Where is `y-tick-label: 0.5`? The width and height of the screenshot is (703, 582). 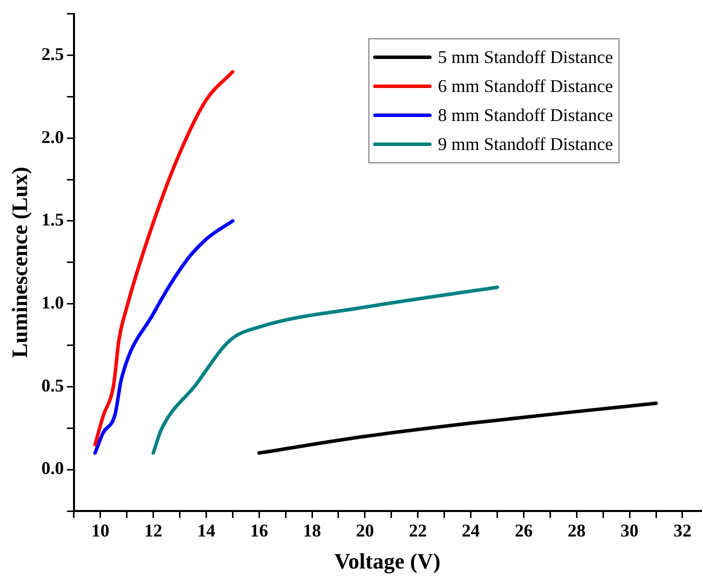
y-tick-label: 0.5 is located at coordinates (52, 385).